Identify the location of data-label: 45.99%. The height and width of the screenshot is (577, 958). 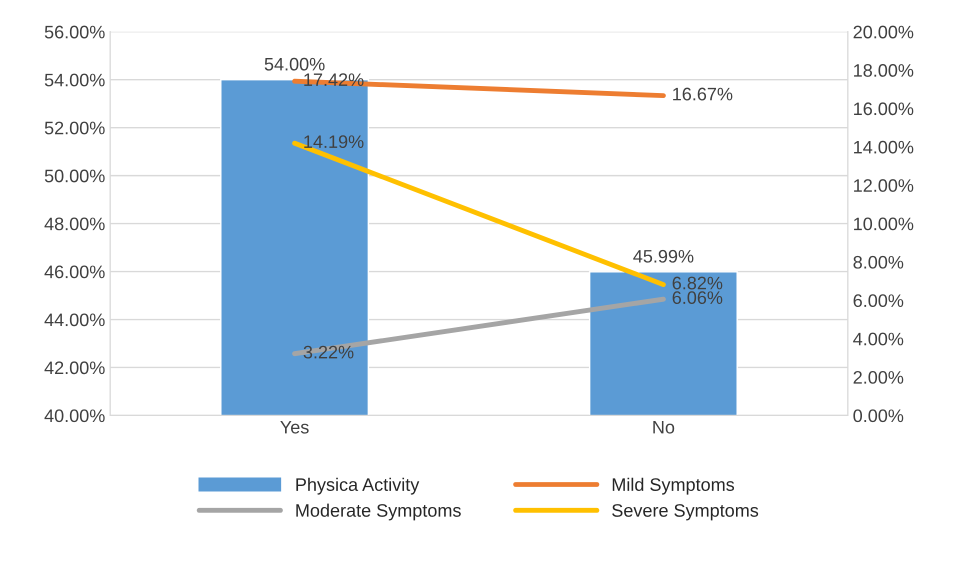
(663, 256).